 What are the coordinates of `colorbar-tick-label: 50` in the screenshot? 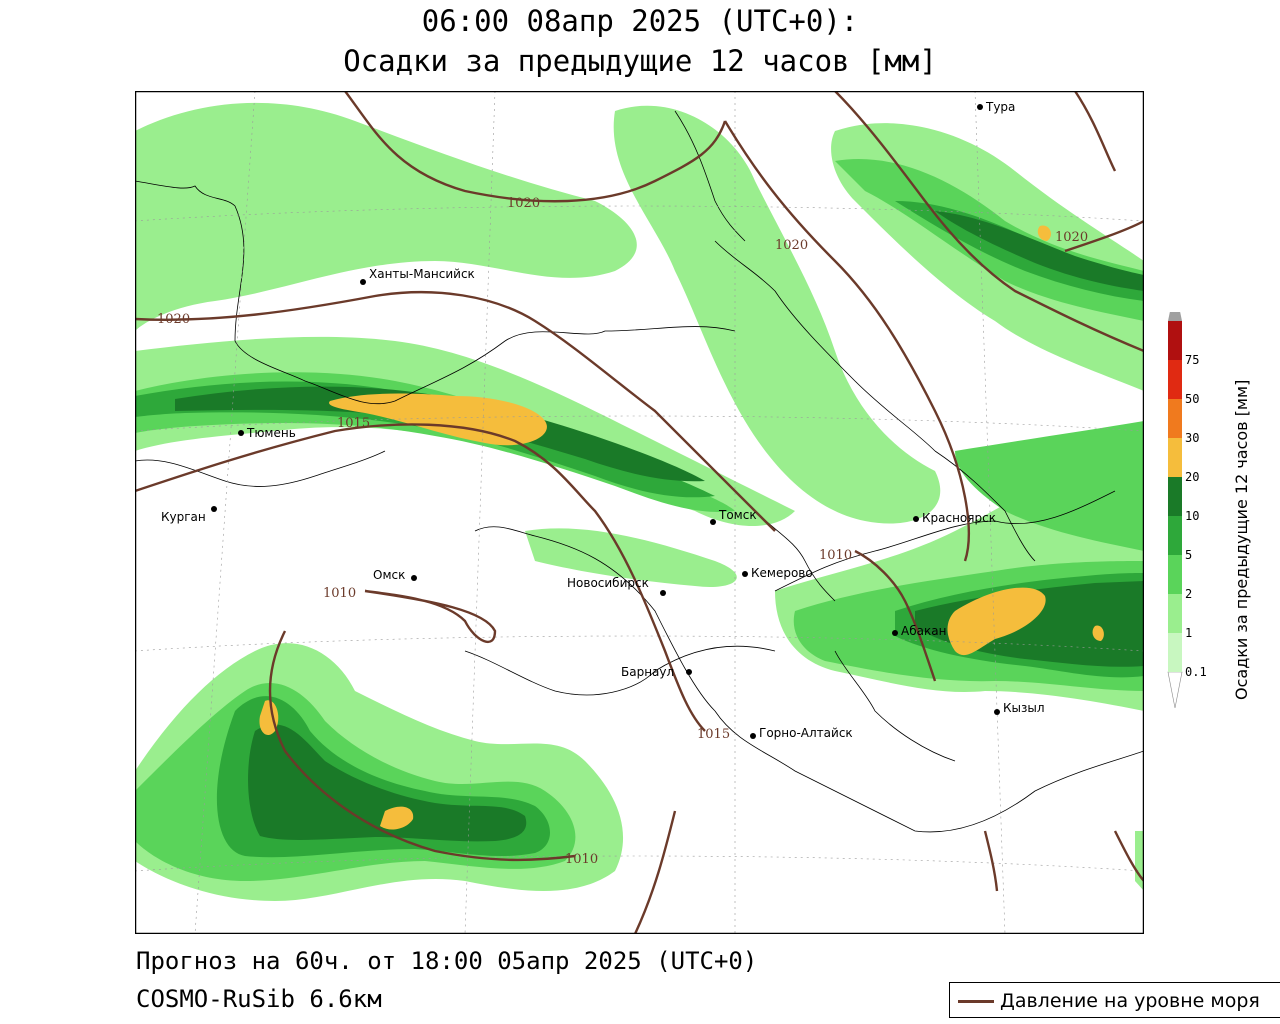 It's located at (1192, 399).